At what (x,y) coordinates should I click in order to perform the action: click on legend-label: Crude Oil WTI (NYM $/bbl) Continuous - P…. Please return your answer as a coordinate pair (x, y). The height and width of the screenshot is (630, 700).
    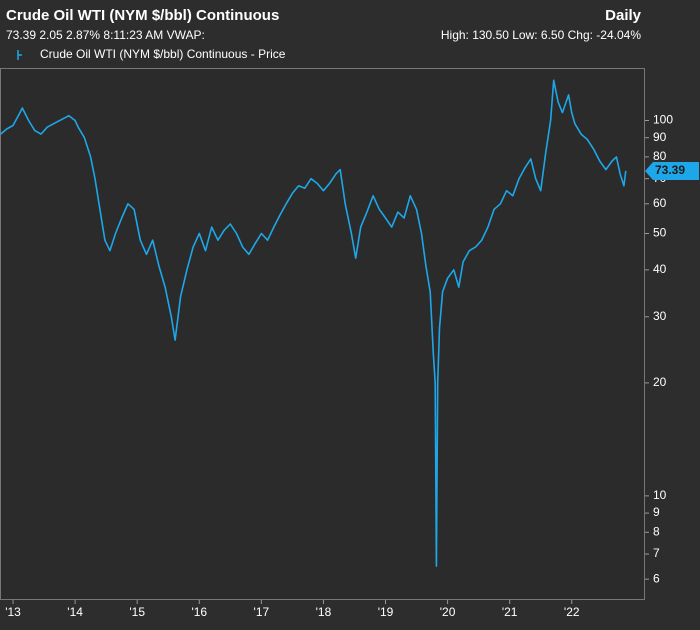
    Looking at the image, I should click on (163, 54).